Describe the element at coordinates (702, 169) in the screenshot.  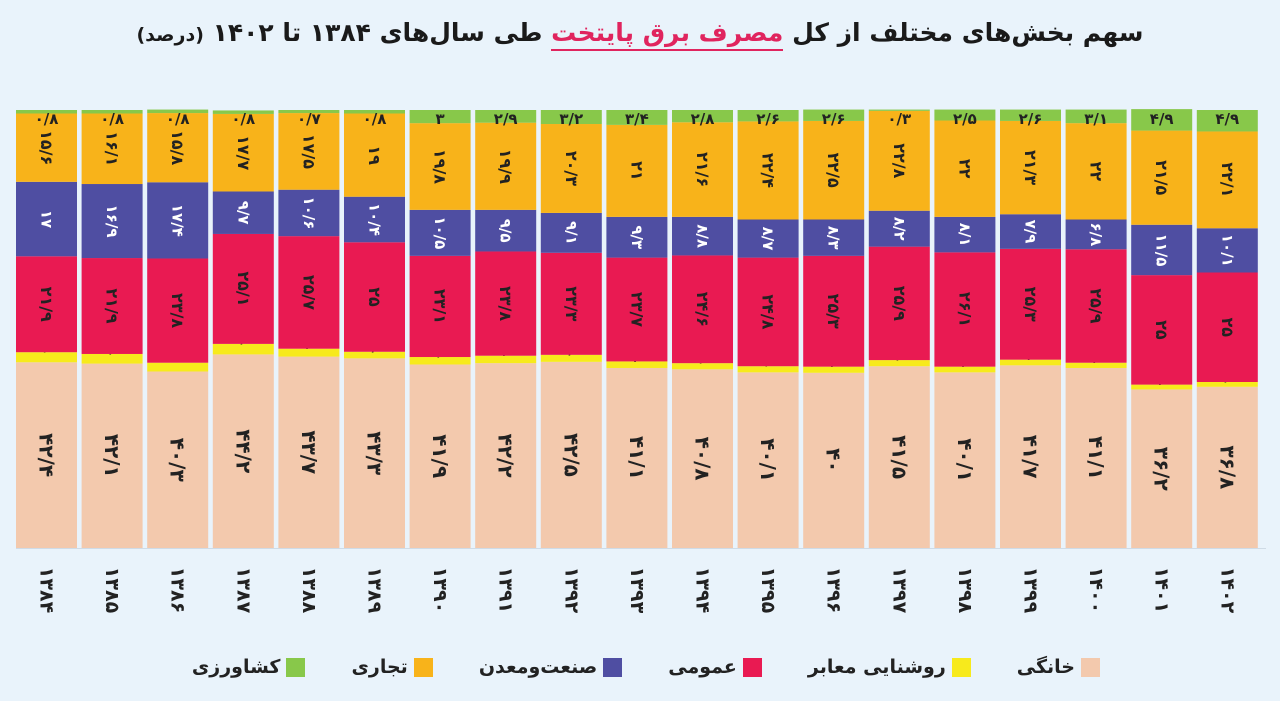
I see `data-label: ۲۱/۶` at that location.